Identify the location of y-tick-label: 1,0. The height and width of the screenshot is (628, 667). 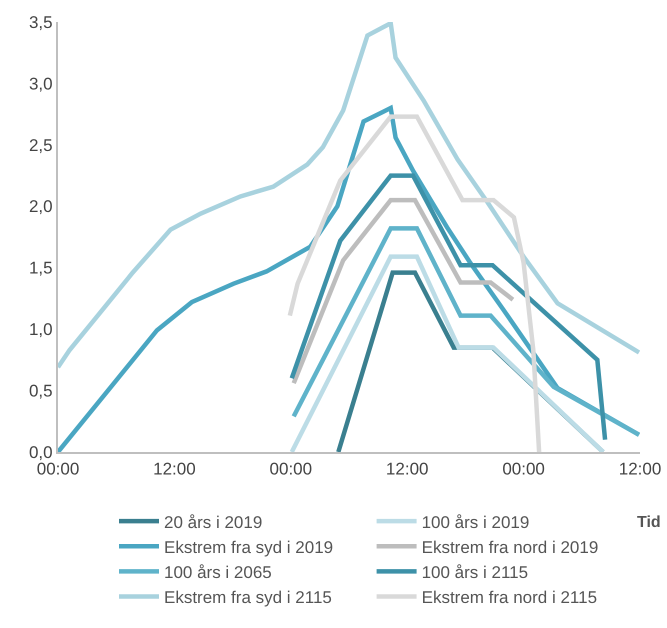
(40, 330).